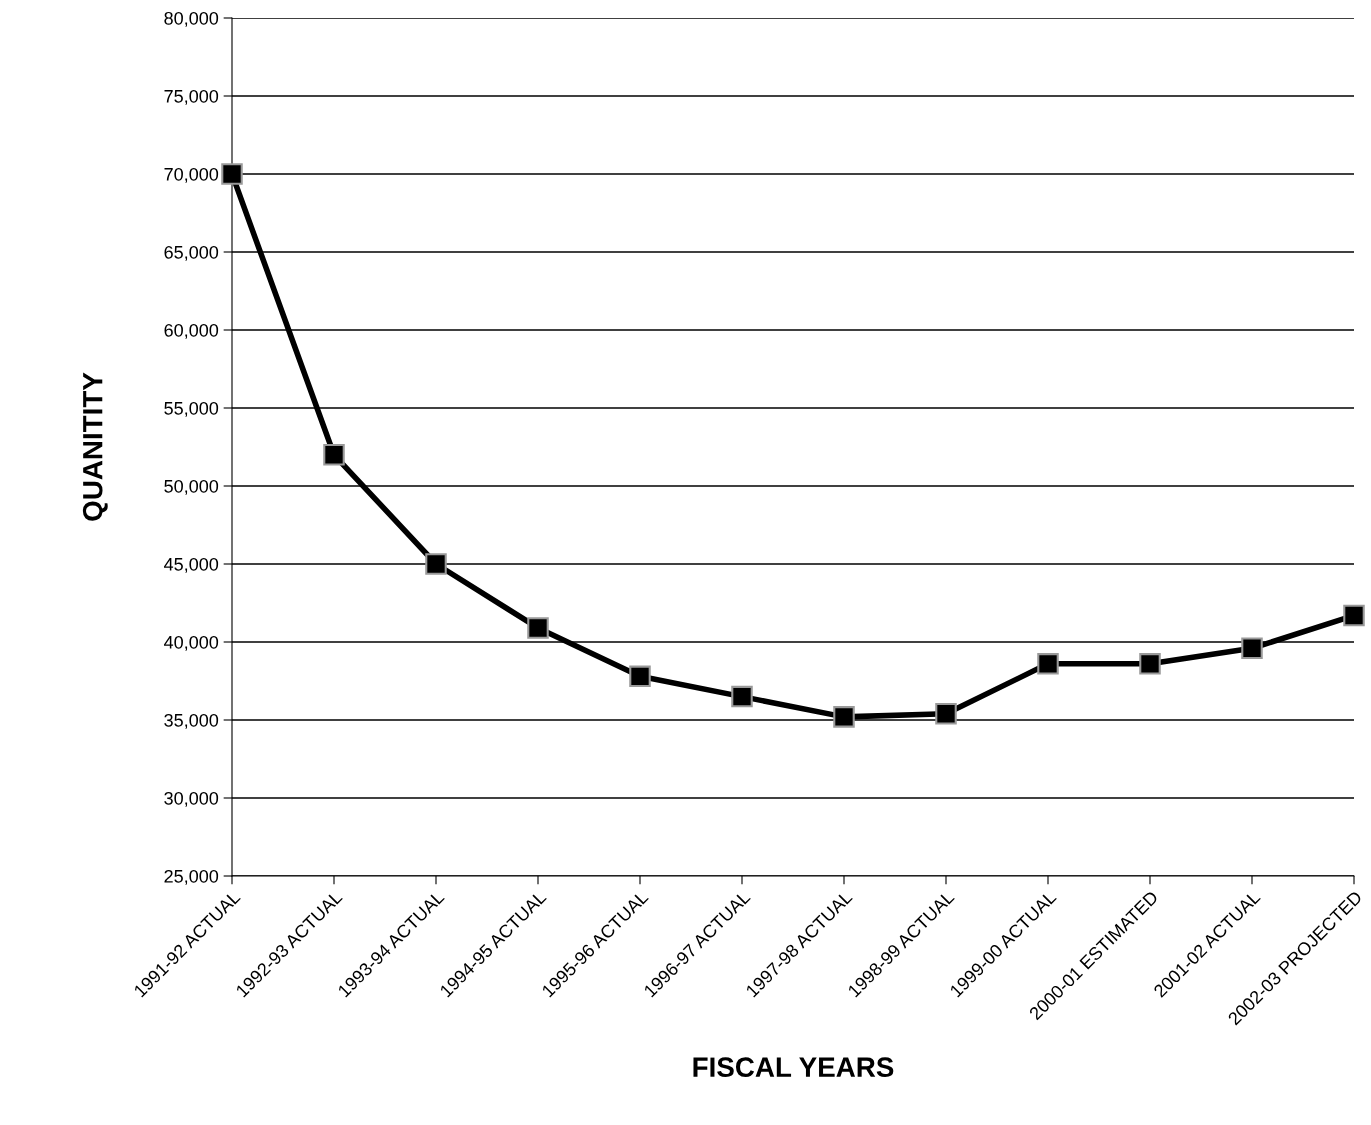 This screenshot has height=1125, width=1371. I want to click on y-tick-label: 80,000, so click(191, 19).